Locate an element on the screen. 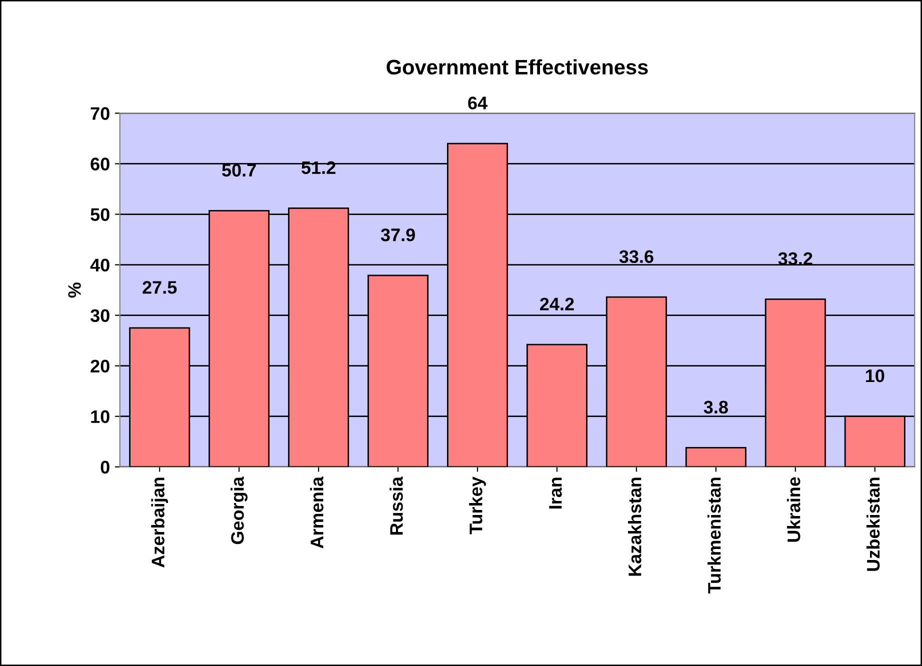 This screenshot has width=922, height=666. x-tick-label: Iran is located at coordinates (555, 493).